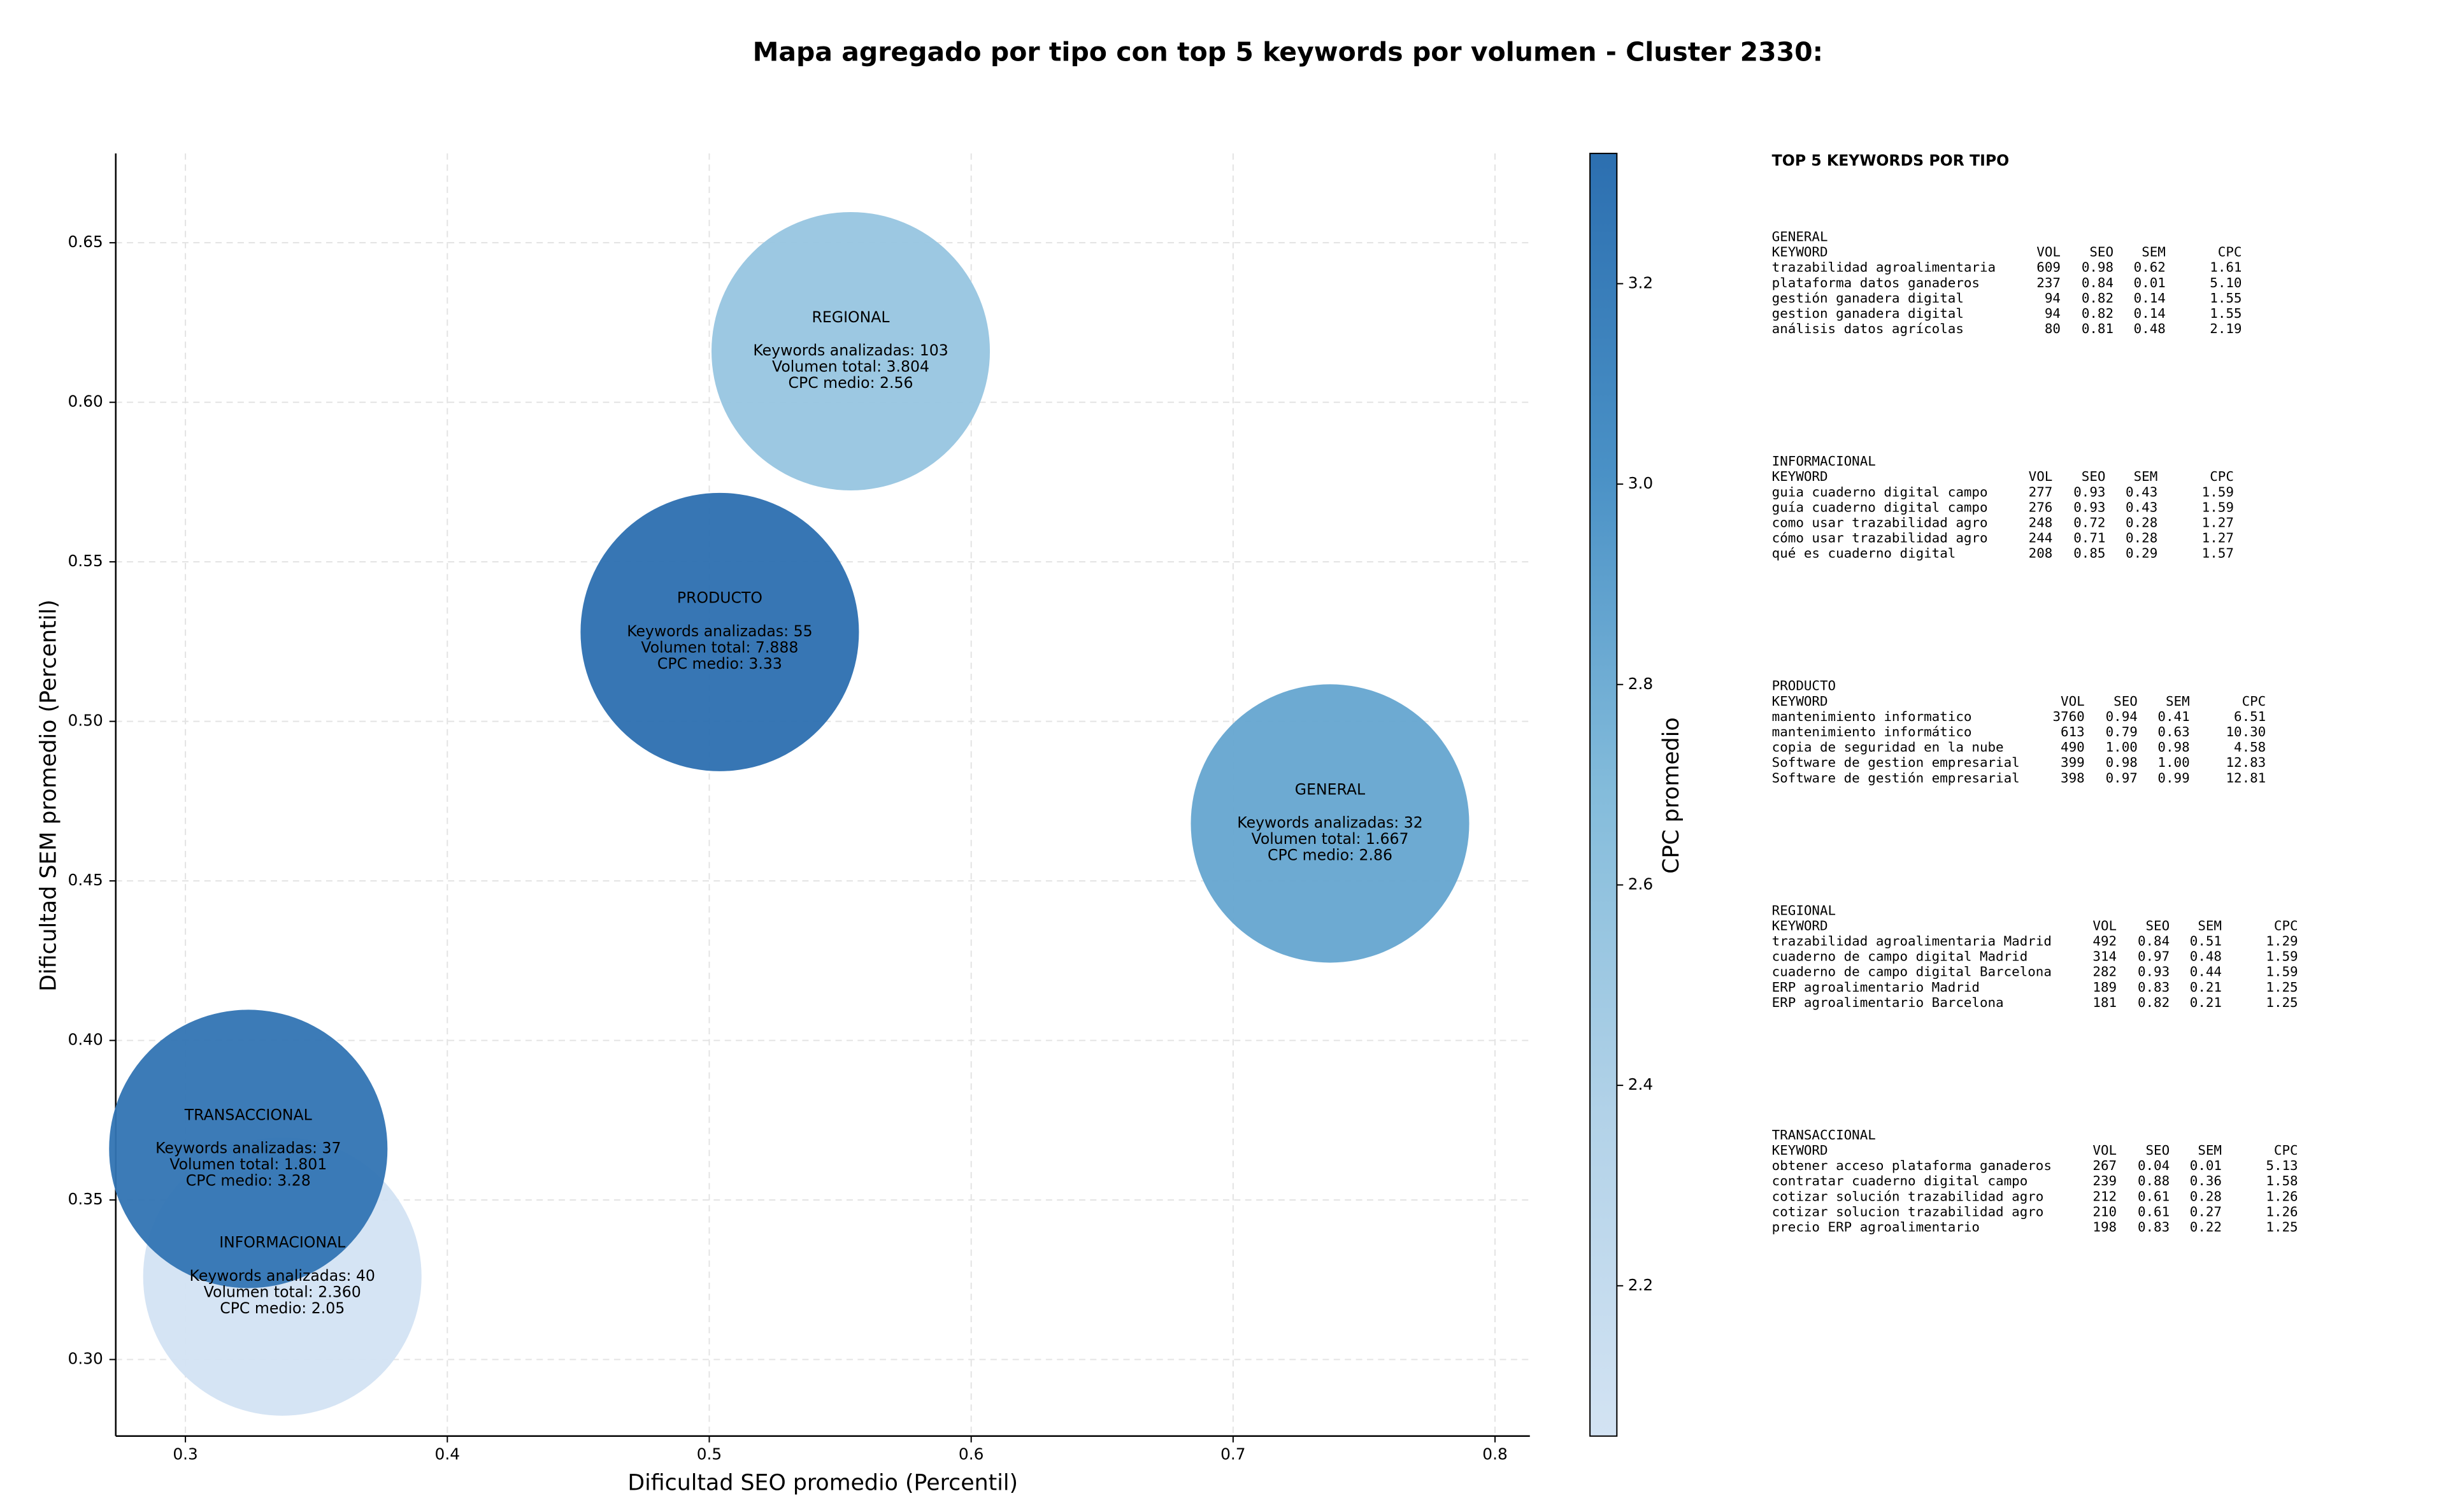  What do you see at coordinates (1330, 855) in the screenshot?
I see `bubble-annotation: CPC medio: 2.86` at bounding box center [1330, 855].